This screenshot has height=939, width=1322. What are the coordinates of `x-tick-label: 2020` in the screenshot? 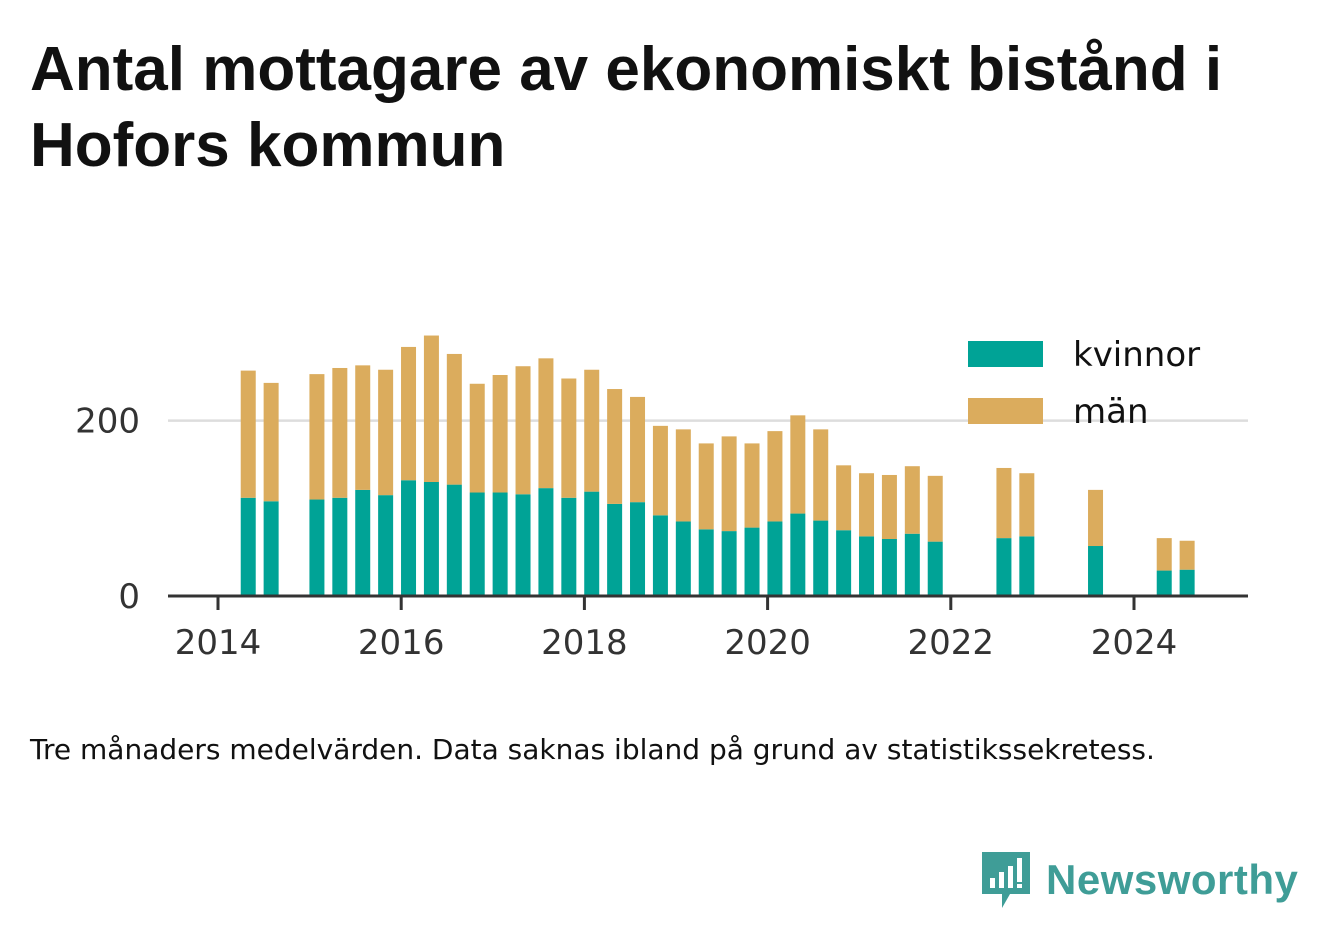 It's located at (767, 643).